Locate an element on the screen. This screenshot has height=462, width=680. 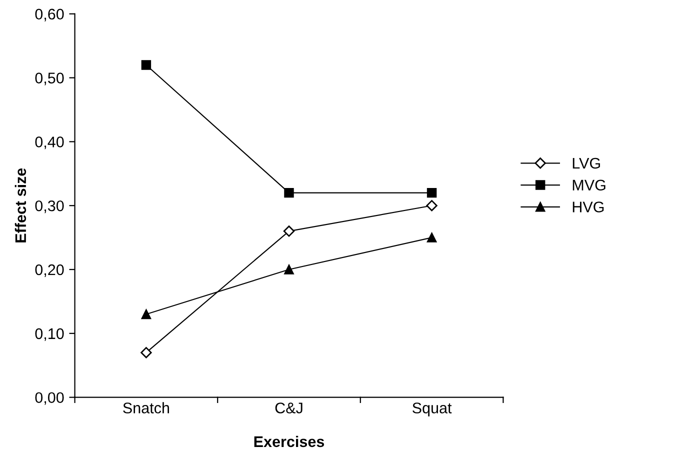
x-axis-title: Exercises is located at coordinates (289, 442).